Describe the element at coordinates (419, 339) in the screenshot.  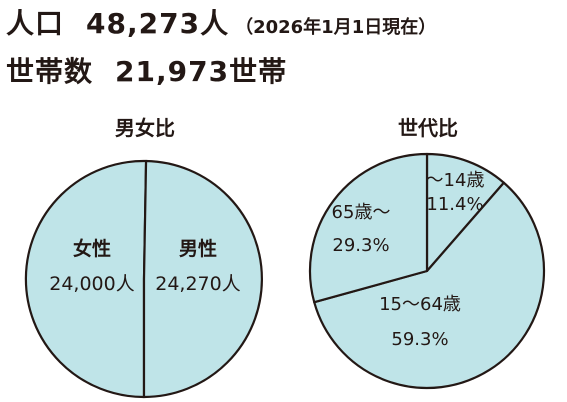
I see `pie1-slice-1-value: 59.3%` at that location.